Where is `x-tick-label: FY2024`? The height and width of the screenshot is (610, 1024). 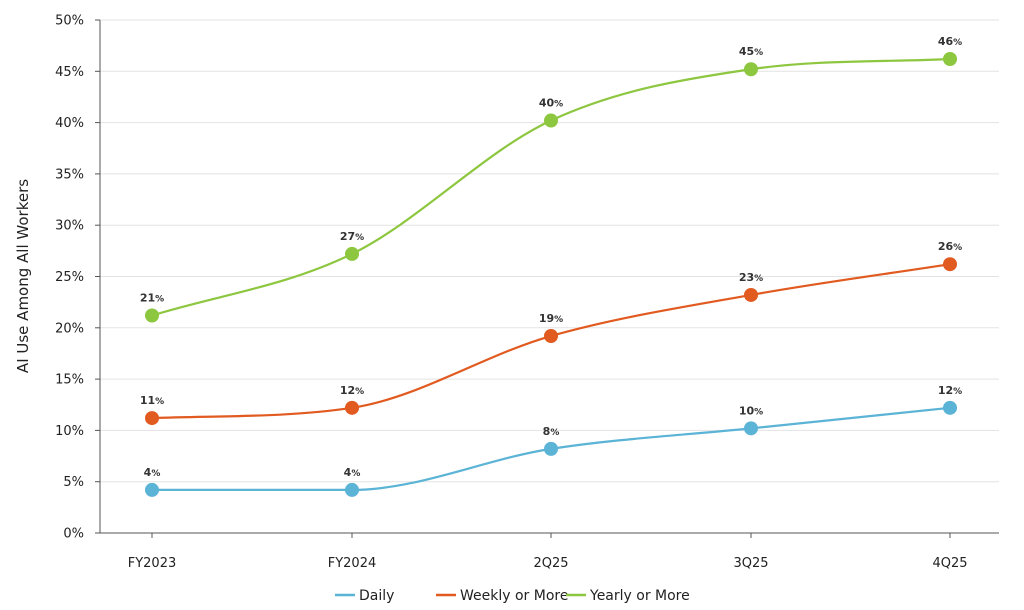 x-tick-label: FY2024 is located at coordinates (352, 563).